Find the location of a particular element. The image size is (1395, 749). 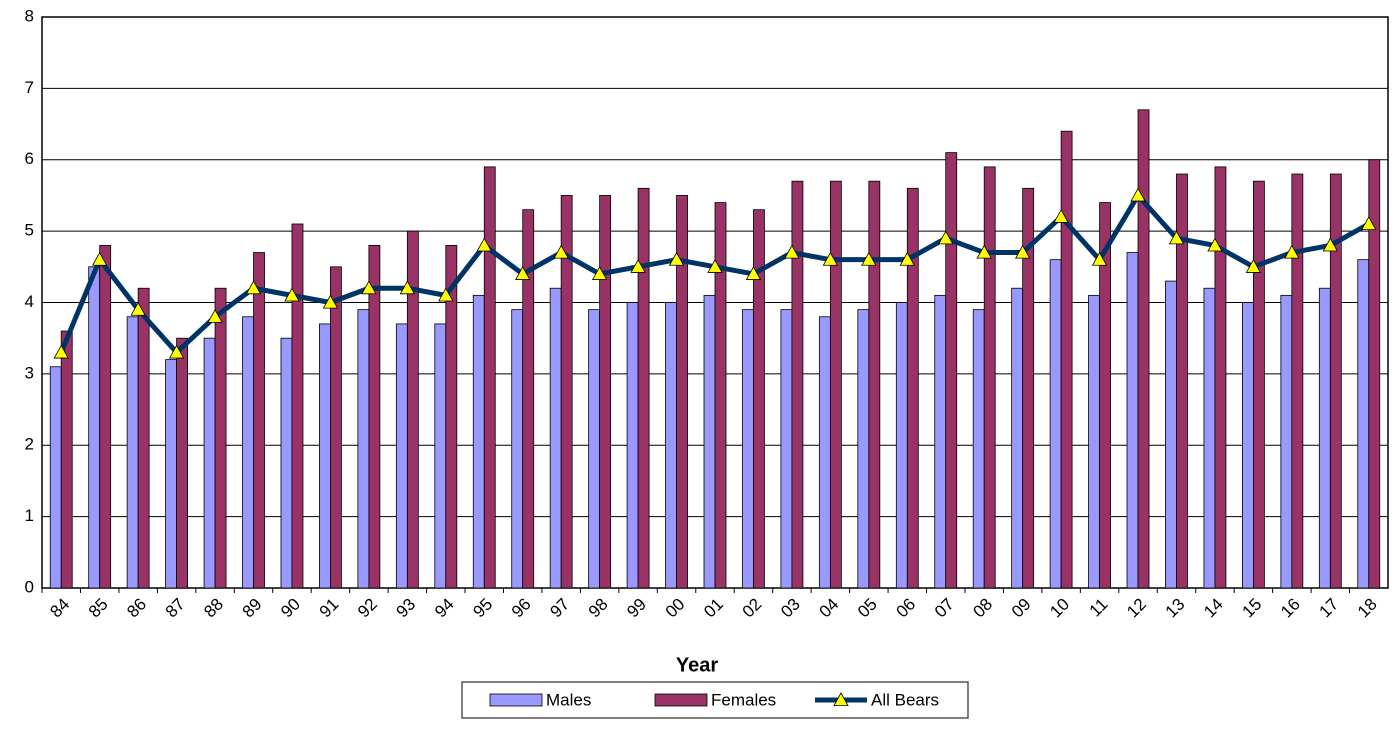

x-tick-label: 96 is located at coordinates (521, 608).